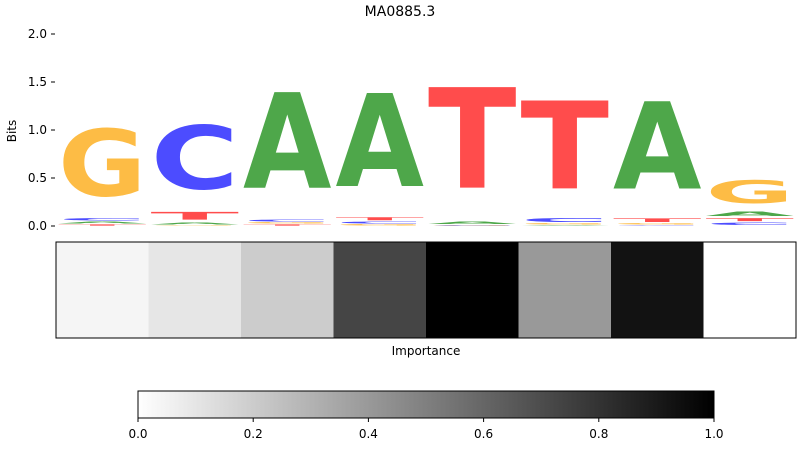  Describe the element at coordinates (102, 163) in the screenshot. I see `logo-letter-g-pos1: G` at that location.